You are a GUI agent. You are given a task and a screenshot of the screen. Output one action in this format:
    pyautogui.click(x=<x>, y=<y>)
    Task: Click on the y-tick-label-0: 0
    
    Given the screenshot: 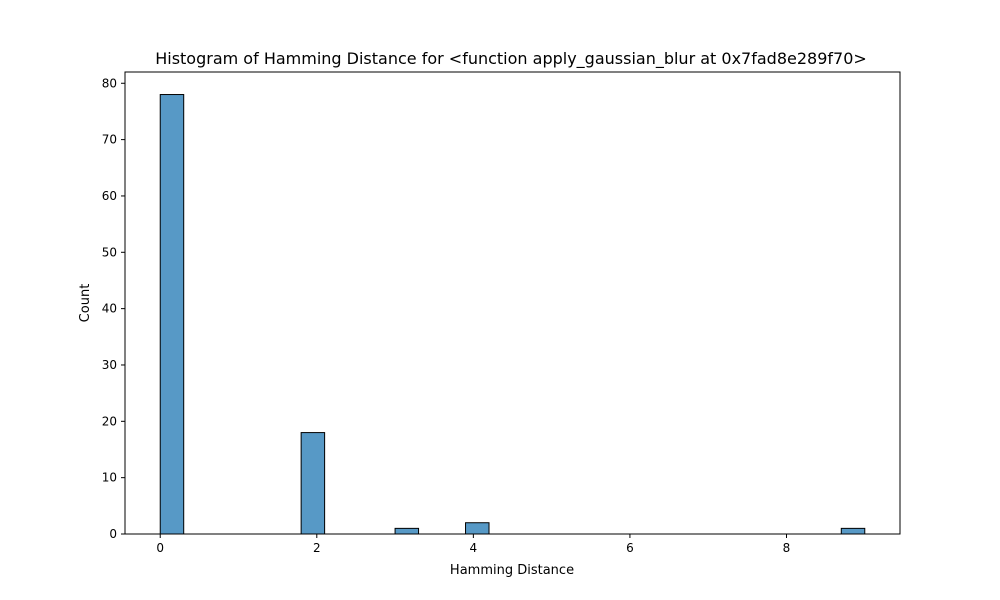 What is the action you would take?
    pyautogui.click(x=113, y=534)
    